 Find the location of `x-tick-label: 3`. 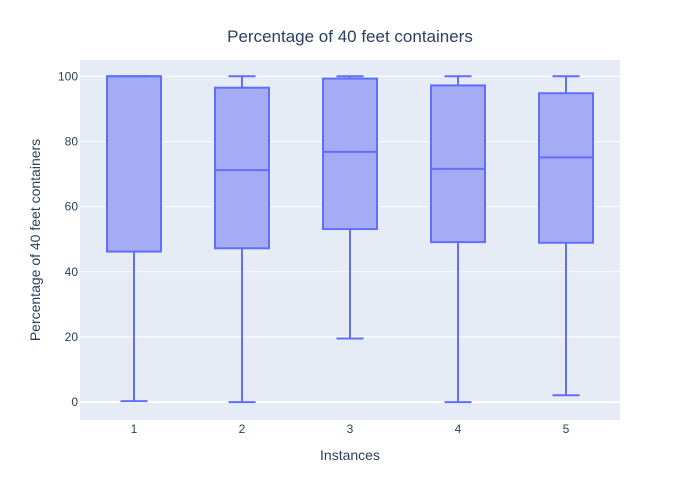

x-tick-label: 3 is located at coordinates (350, 429).